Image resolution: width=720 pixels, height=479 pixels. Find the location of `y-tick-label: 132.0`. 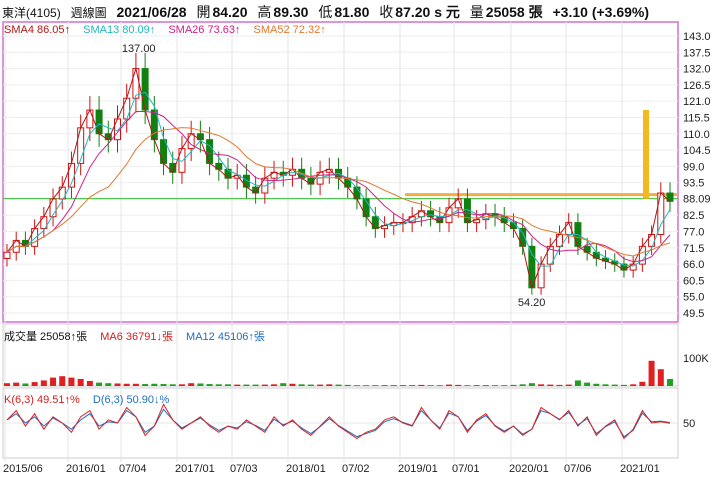

y-tick-label: 132.0 is located at coordinates (697, 70).